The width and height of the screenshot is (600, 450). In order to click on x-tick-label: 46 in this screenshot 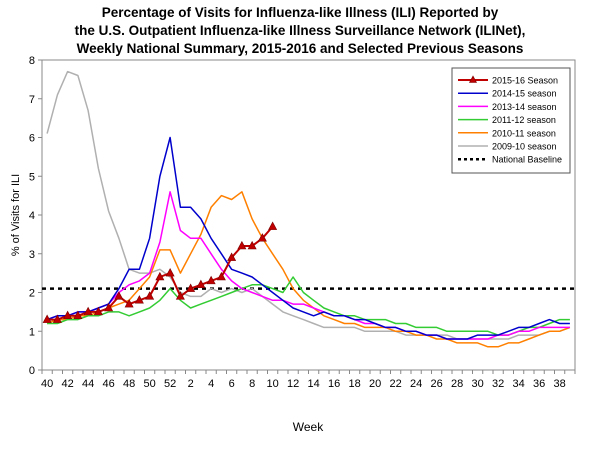, I will do `click(109, 384)`.